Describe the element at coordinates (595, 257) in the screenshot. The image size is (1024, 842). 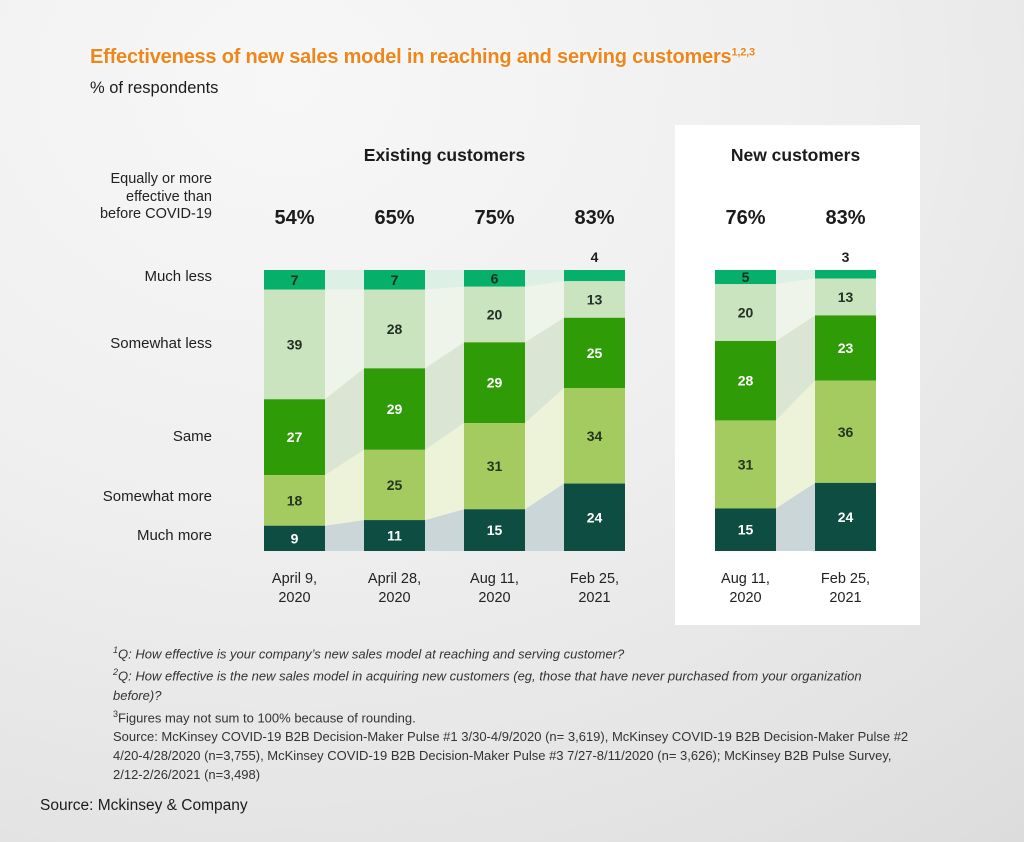
I see `value-label: 4` at that location.